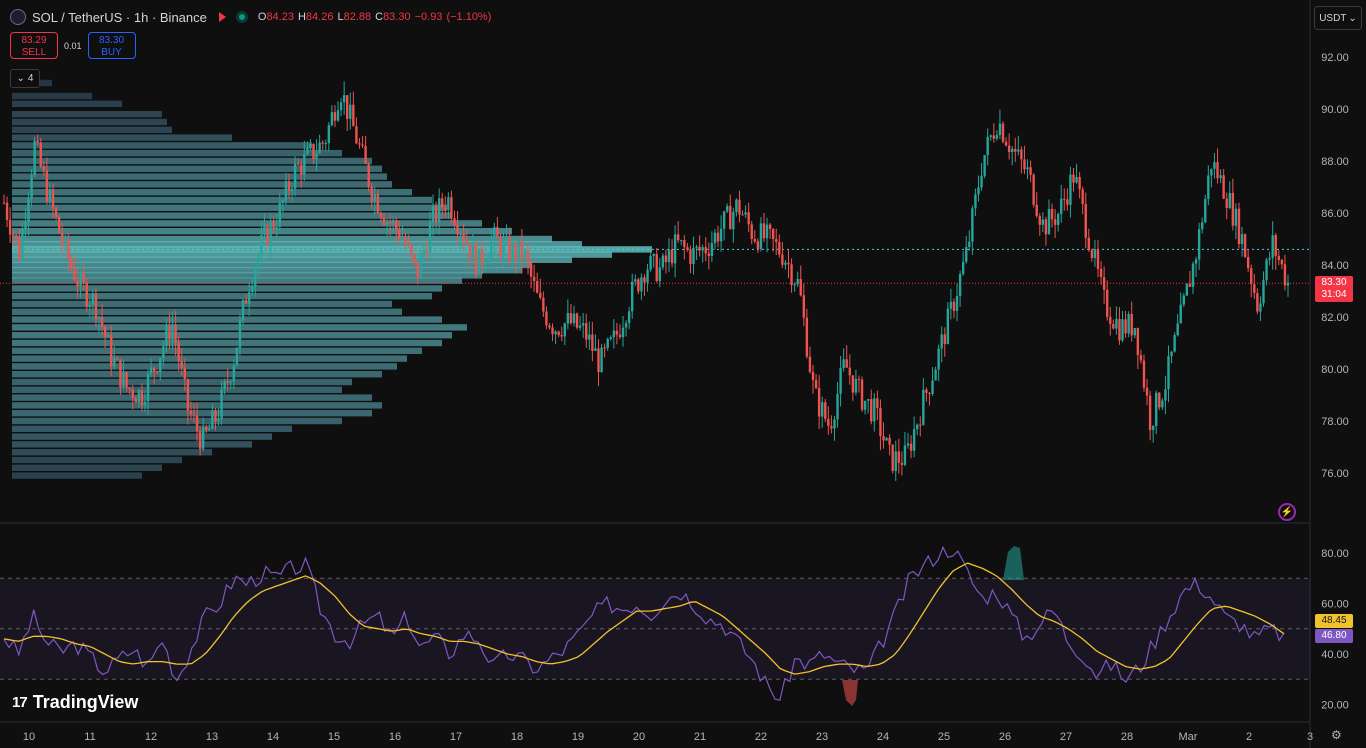  I want to click on buy-price: 83.30, so click(112, 40).